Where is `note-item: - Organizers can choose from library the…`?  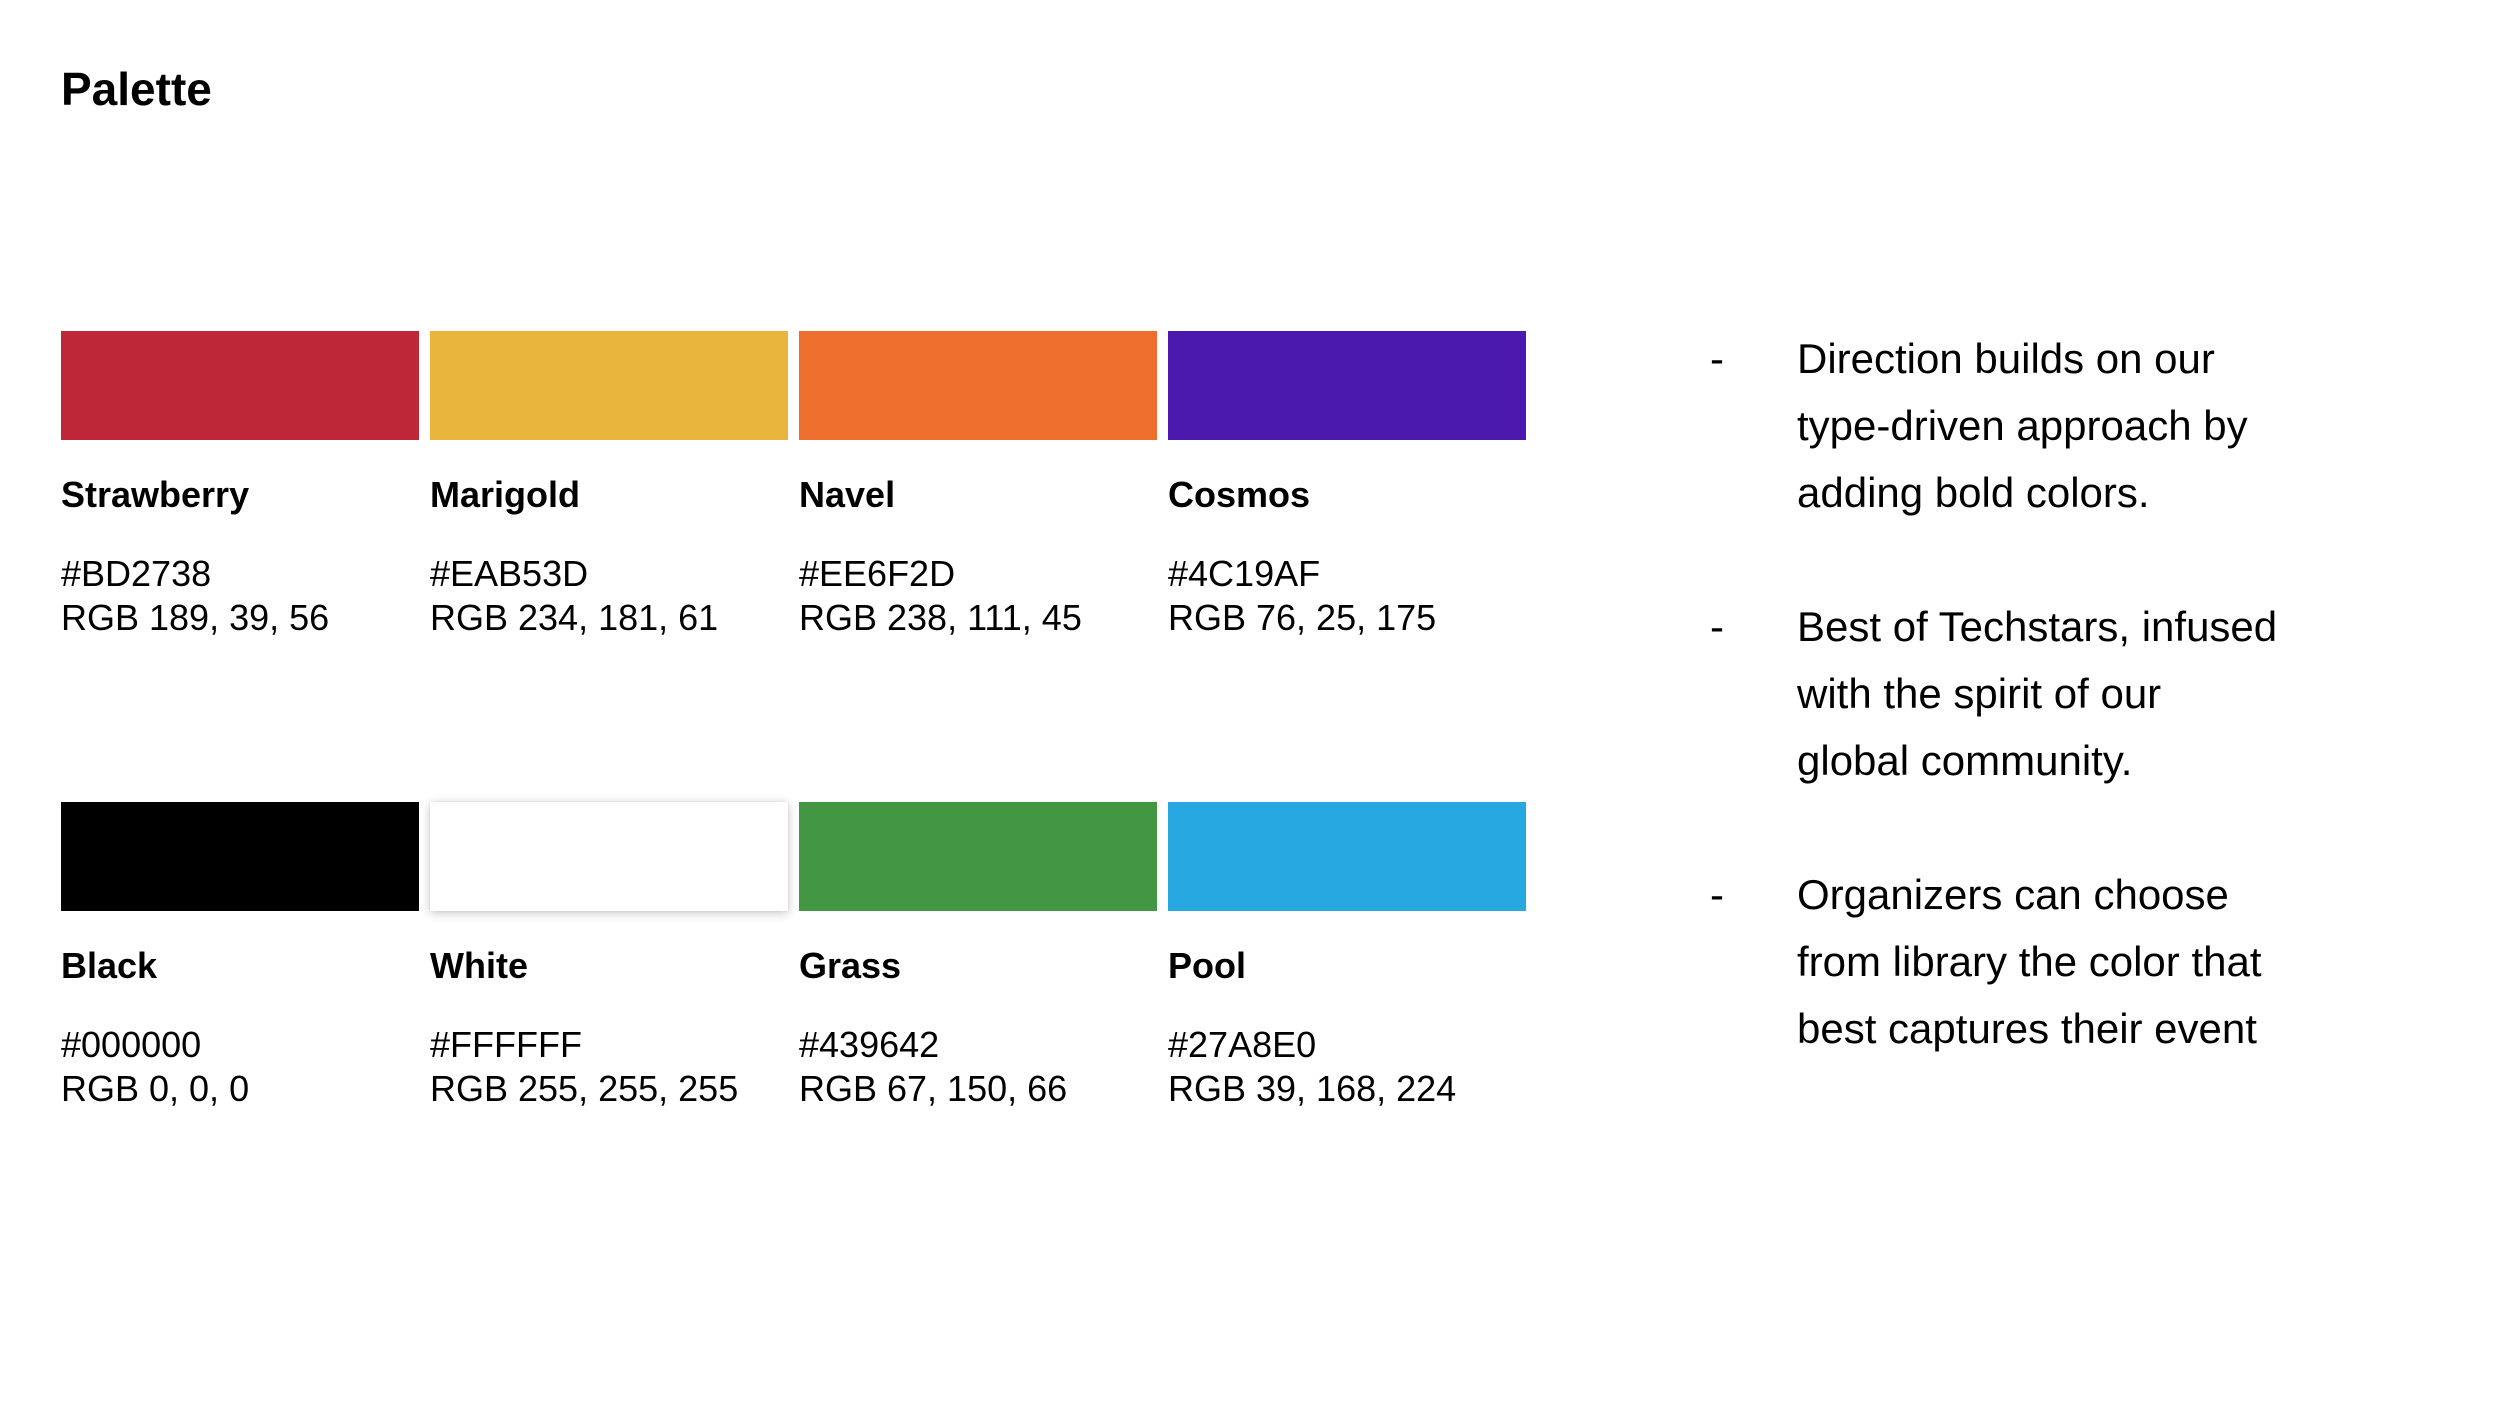
note-item: - Organizers can choose from library the… is located at coordinates (2090, 961).